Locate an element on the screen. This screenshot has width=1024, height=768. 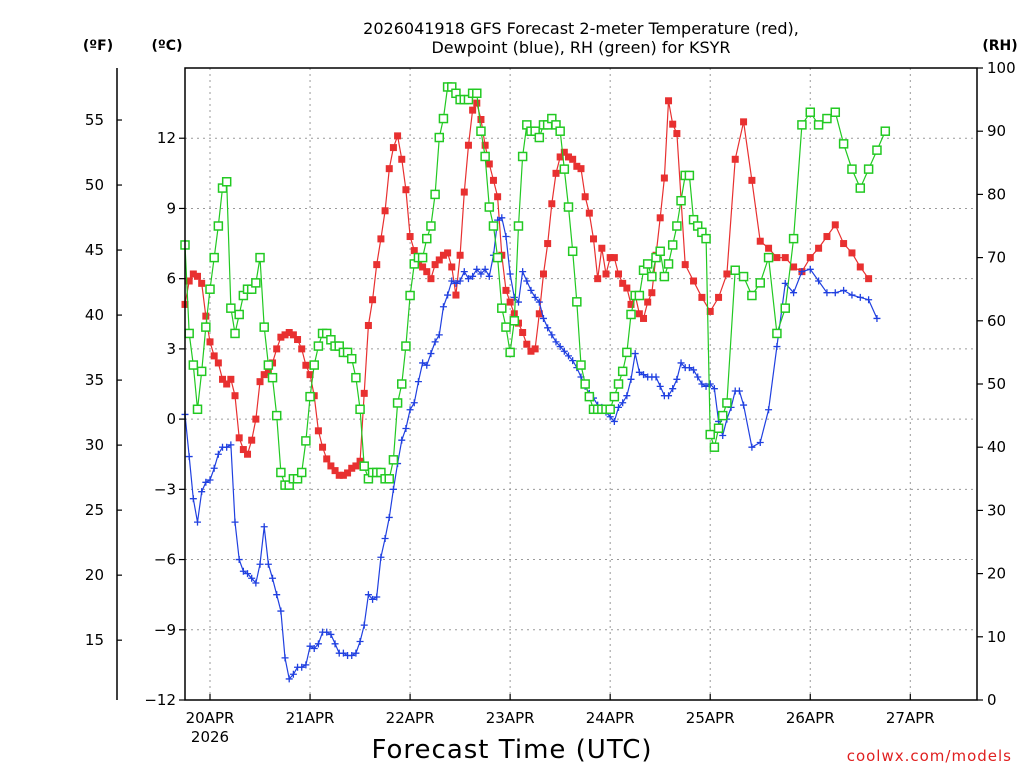
x-tick-label: 22APR is located at coordinates (410, 718).